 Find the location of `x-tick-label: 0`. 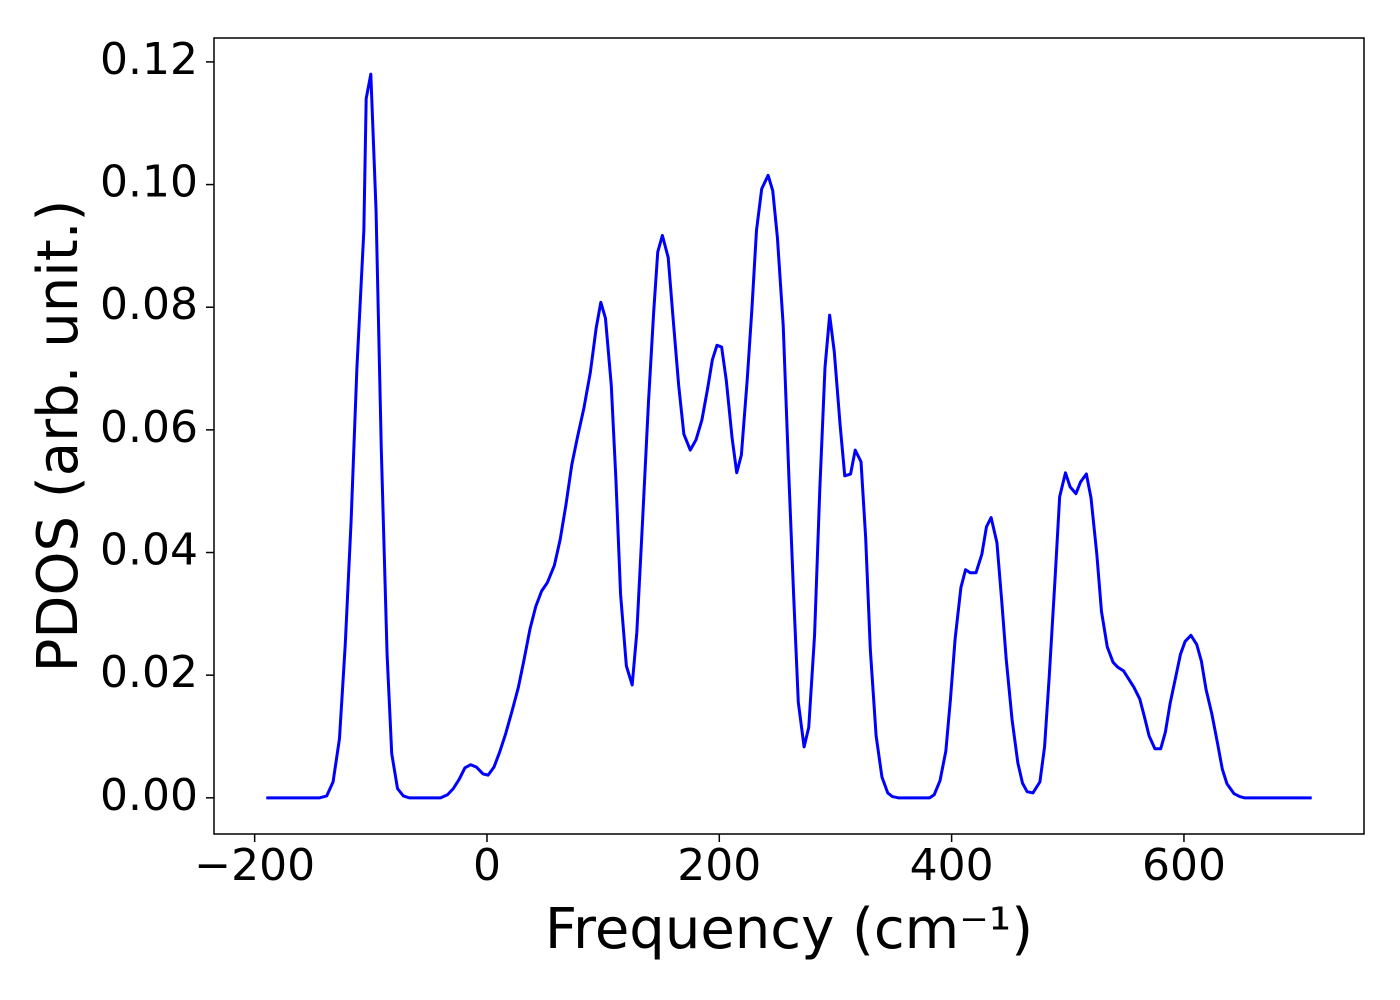

x-tick-label: 0 is located at coordinates (487, 865).